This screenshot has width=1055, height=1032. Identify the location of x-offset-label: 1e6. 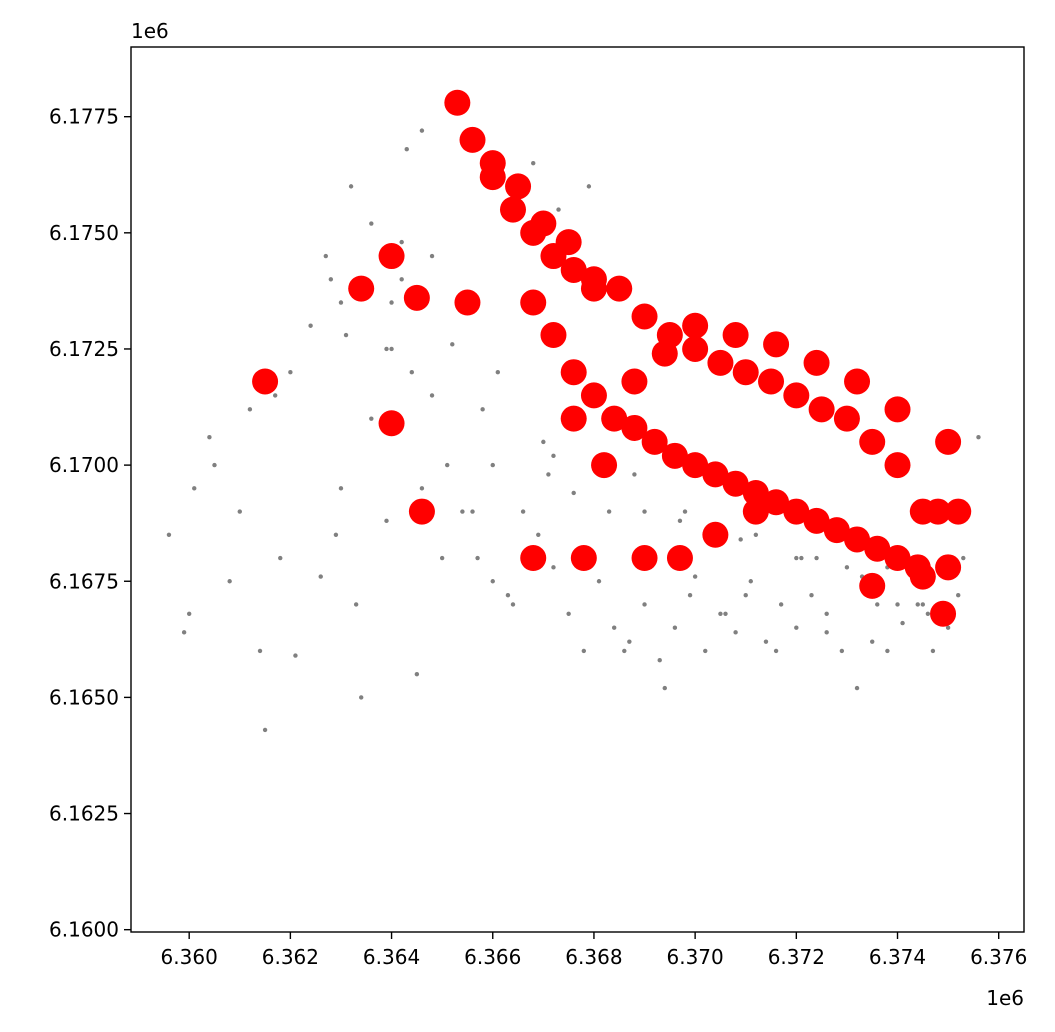
(1005, 998).